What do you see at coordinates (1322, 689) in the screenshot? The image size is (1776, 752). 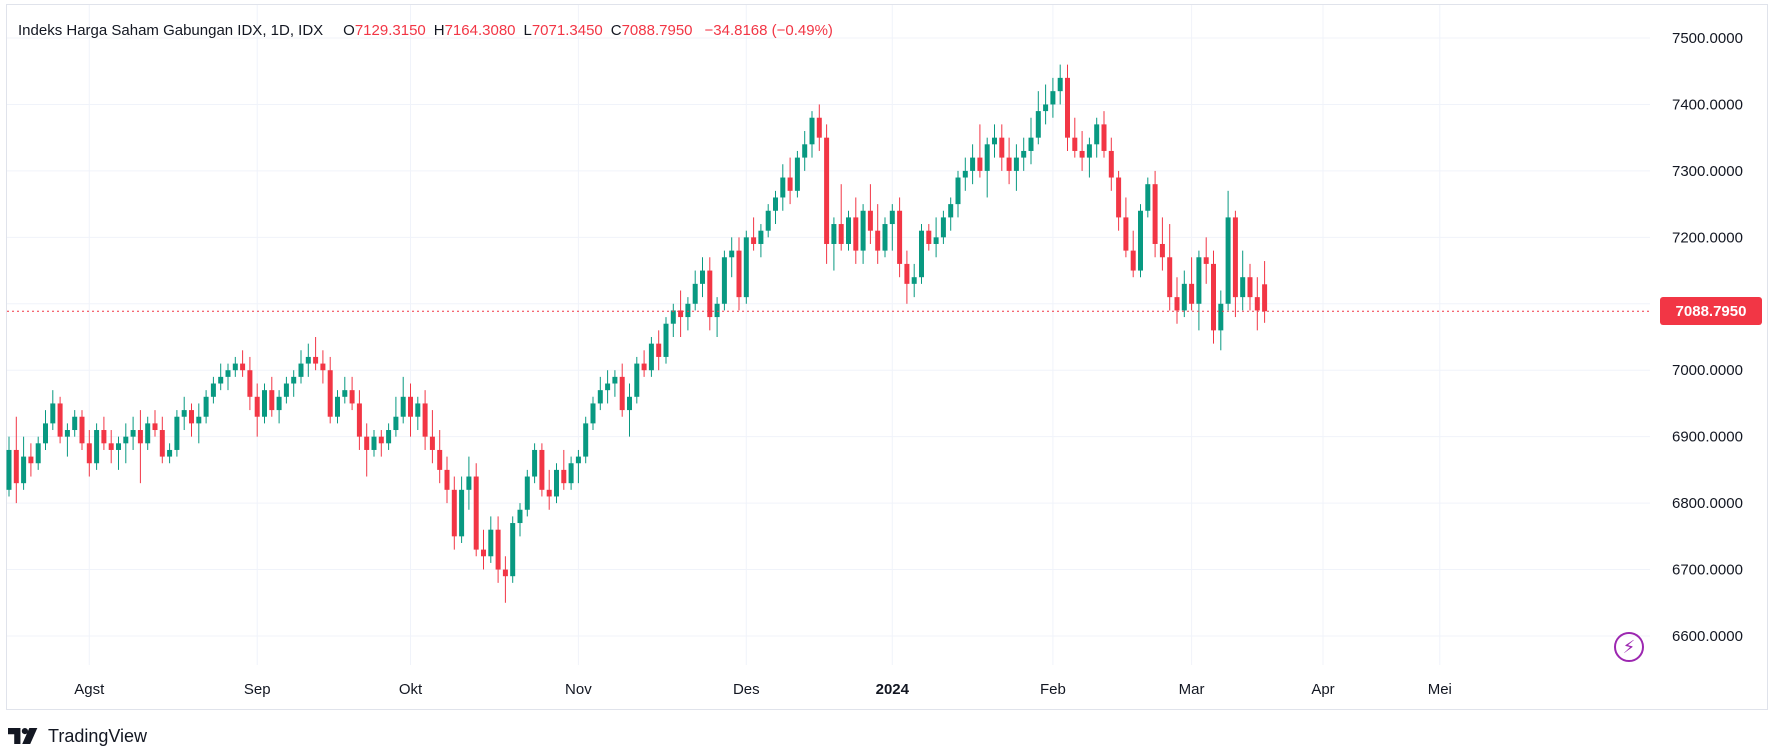 I see `x-tick-label: Apr` at bounding box center [1322, 689].